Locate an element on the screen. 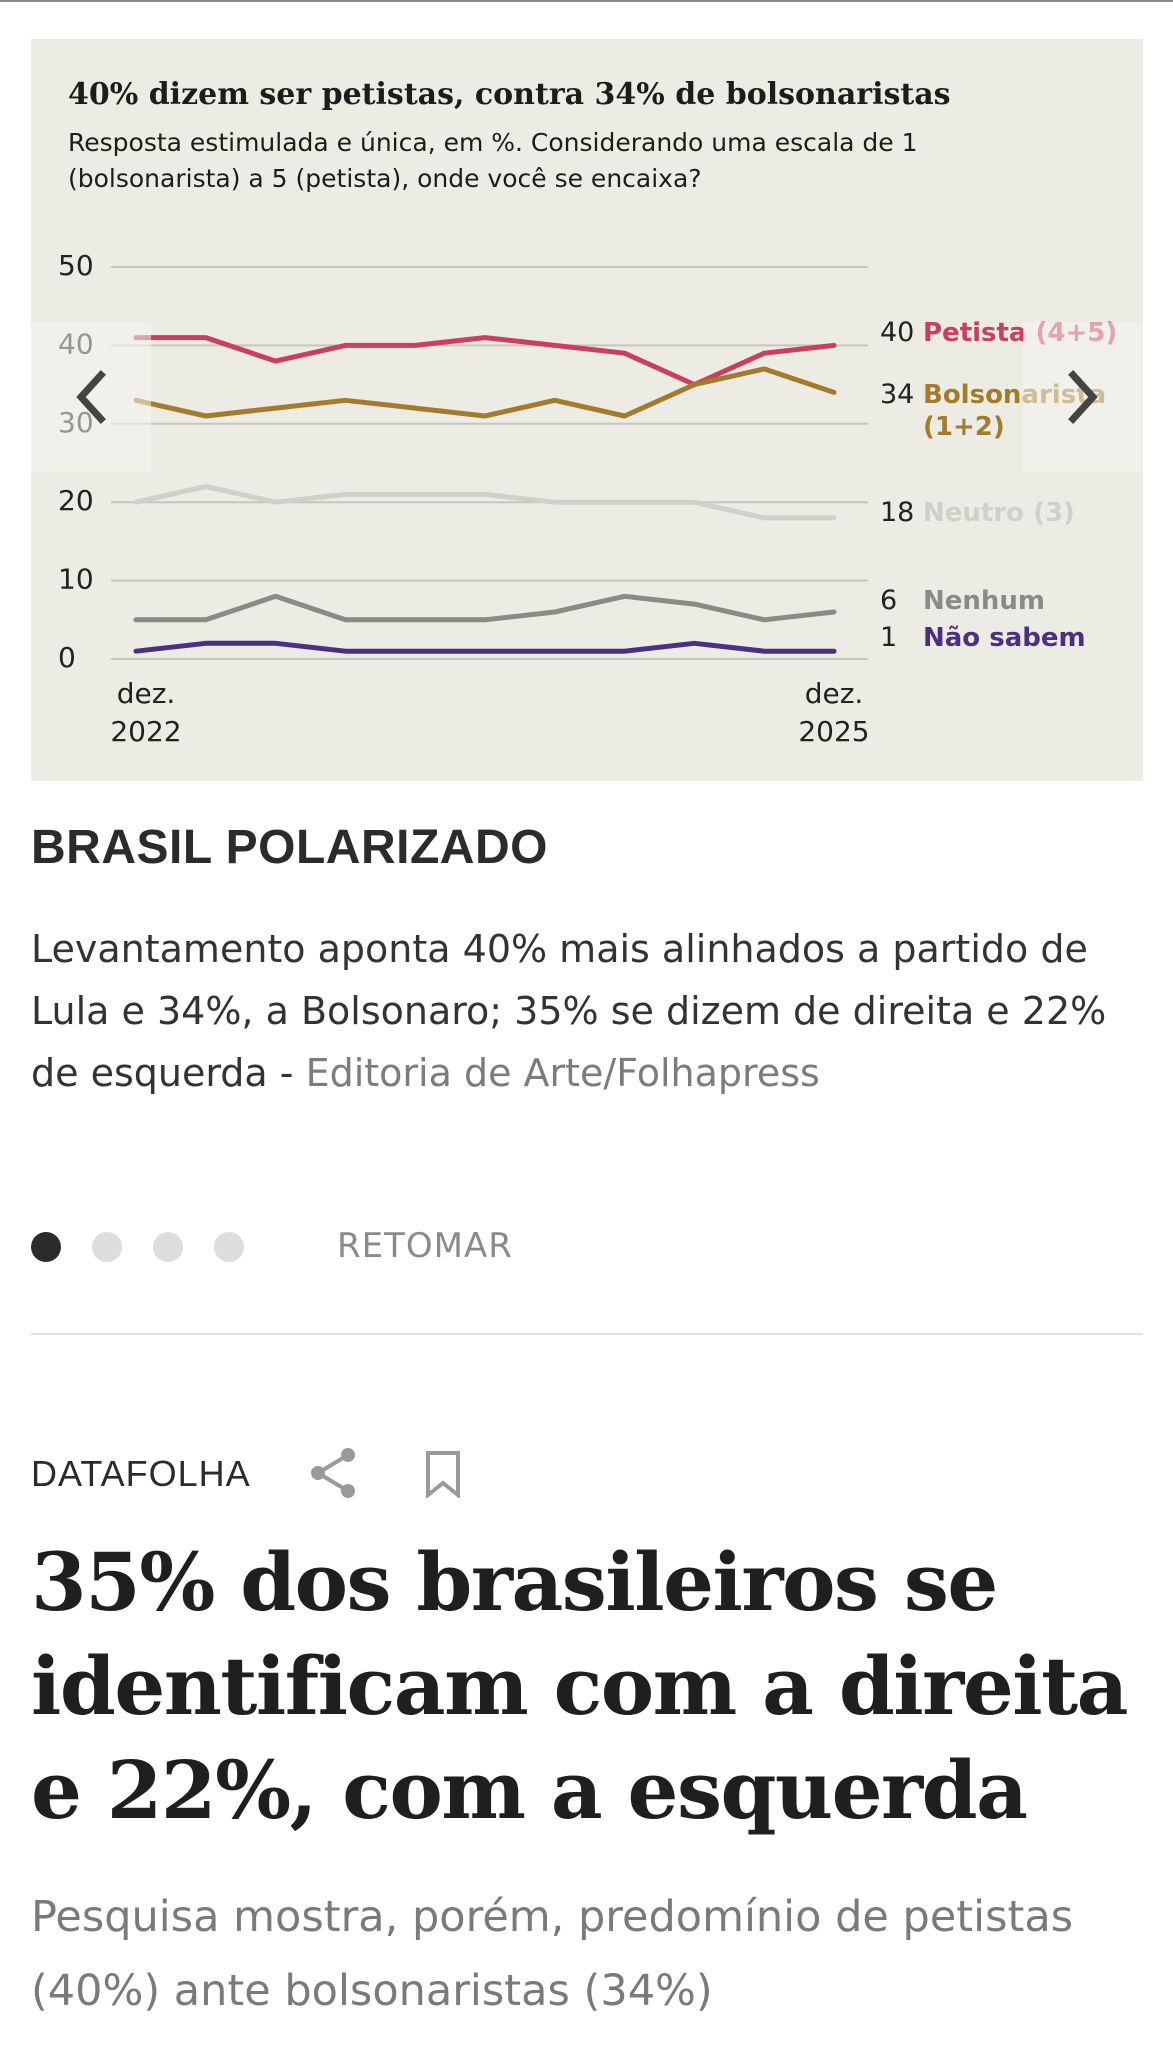 This screenshot has height=2048, width=1173. carousel-next-button is located at coordinates (1083, 397).